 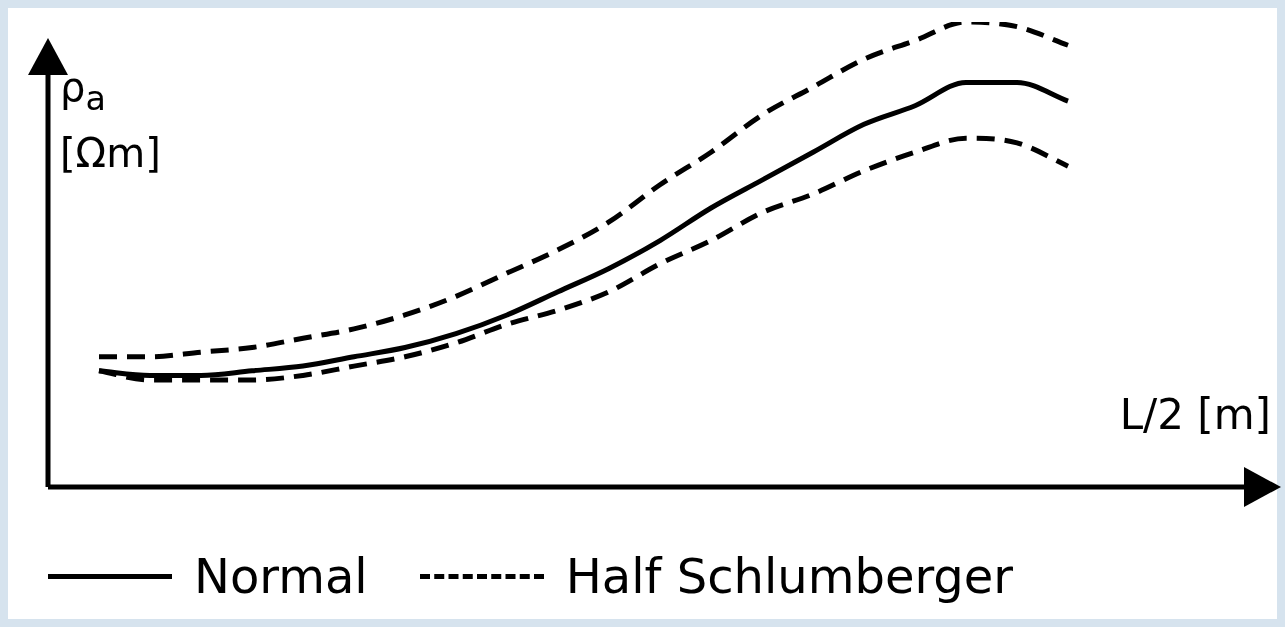 What do you see at coordinates (111, 120) in the screenshot?
I see `y-axis-title: ρ$_{a}$ [Ωm]` at bounding box center [111, 120].